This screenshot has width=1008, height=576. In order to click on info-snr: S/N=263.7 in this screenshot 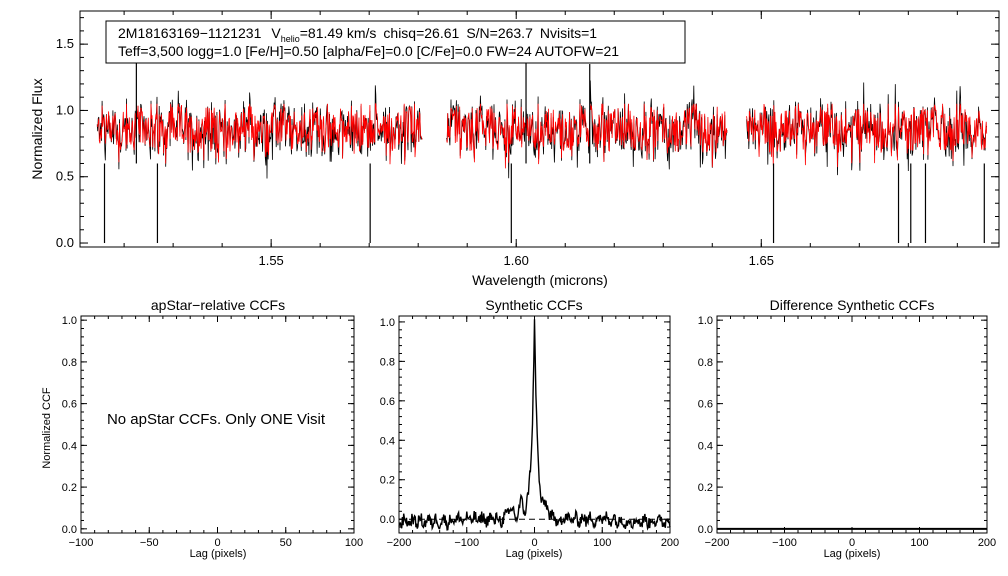, I will do `click(499, 33)`.